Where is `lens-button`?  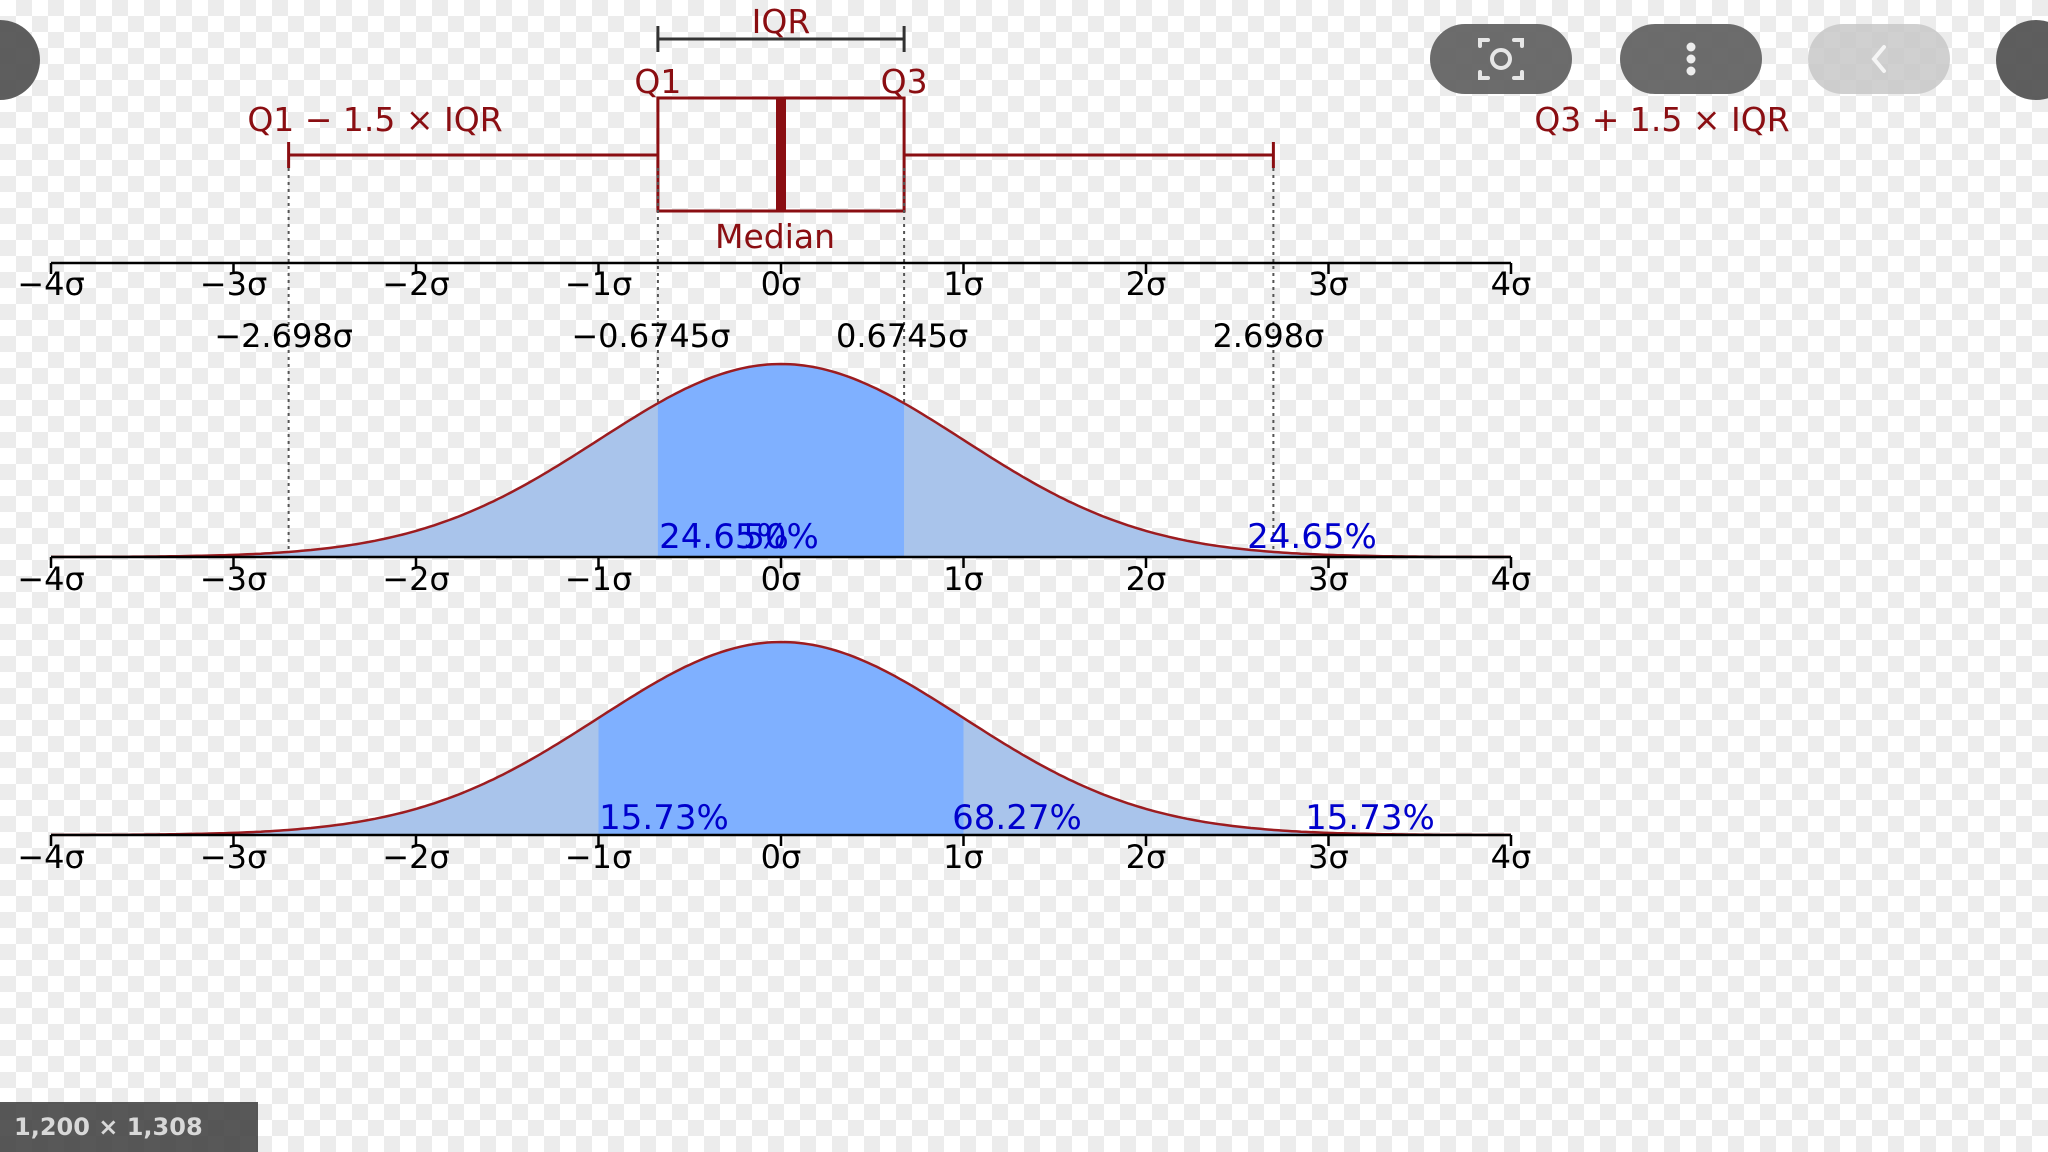 lens-button is located at coordinates (1501, 59).